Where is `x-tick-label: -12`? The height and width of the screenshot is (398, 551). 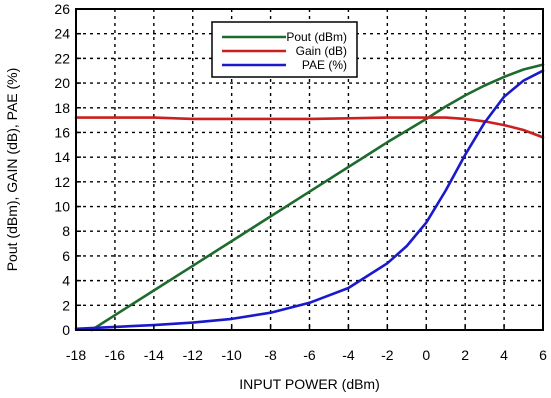
x-tick-label: -12 is located at coordinates (193, 355).